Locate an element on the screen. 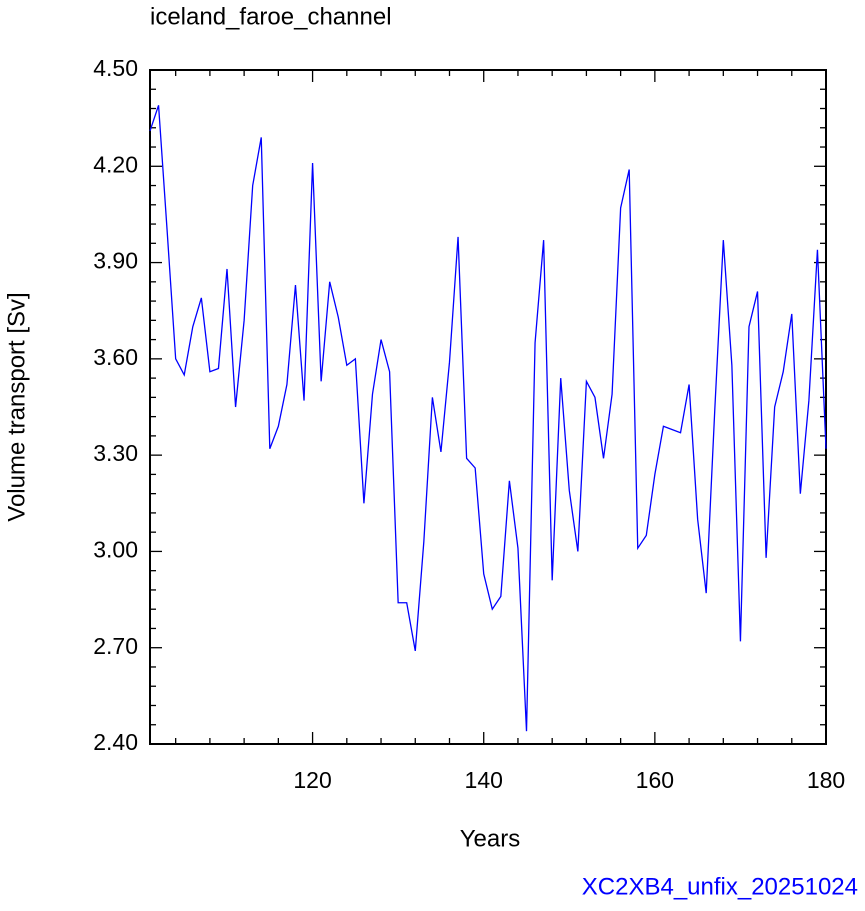  x-axis-label: Years is located at coordinates (490, 838).